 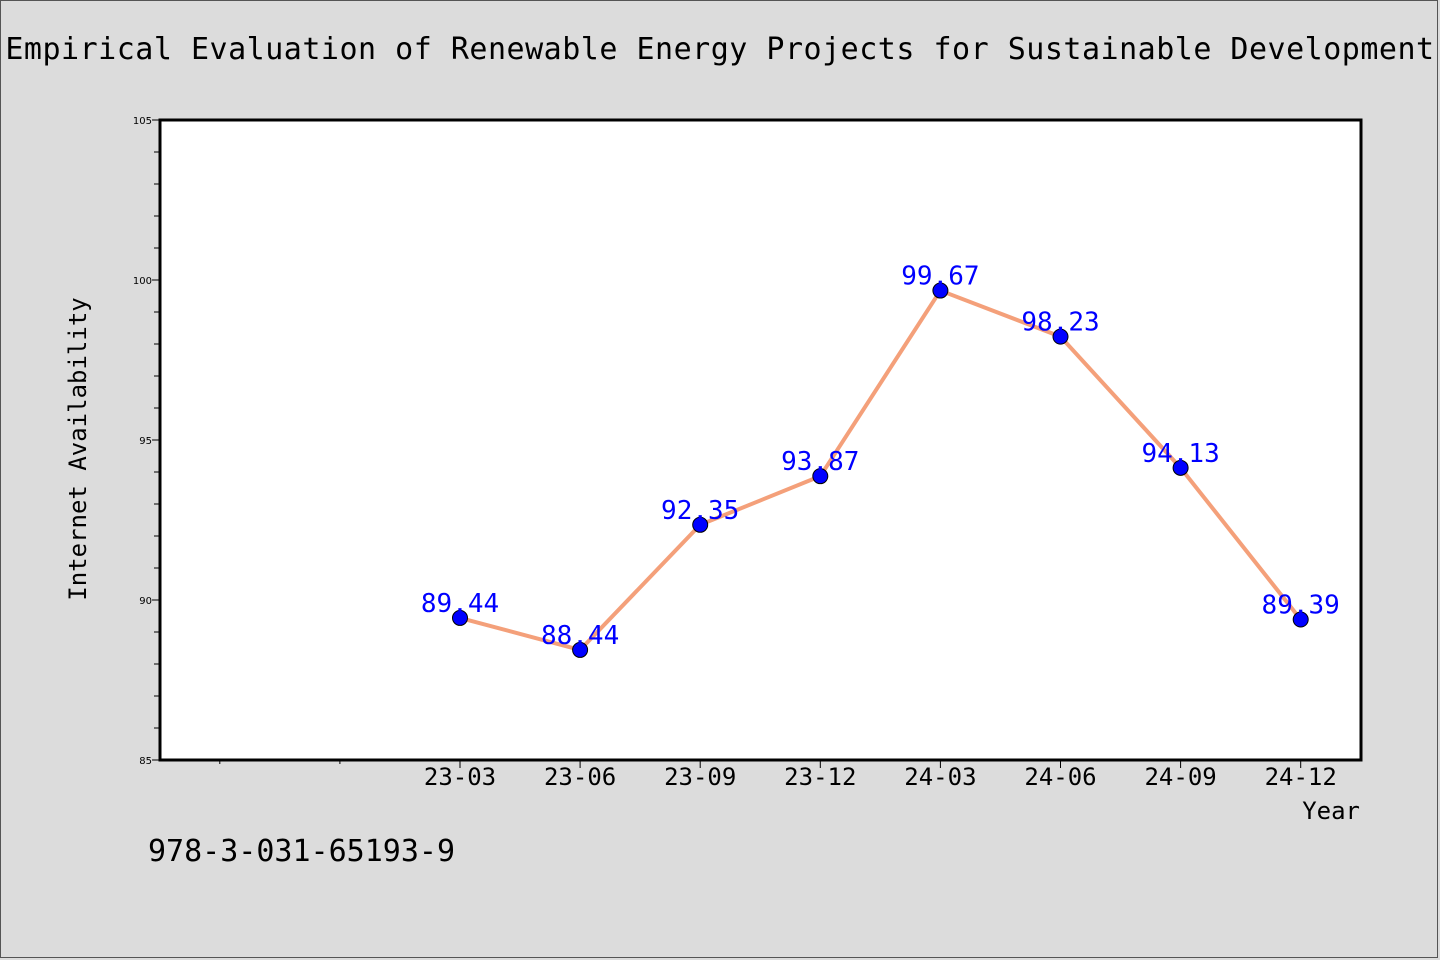 What do you see at coordinates (820, 462) in the screenshot?
I see `data-label: 93.87` at bounding box center [820, 462].